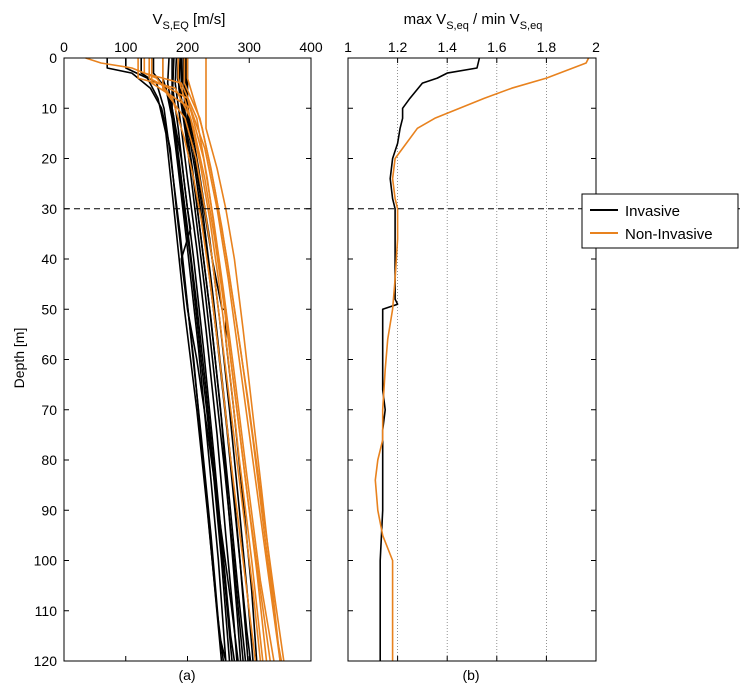 This screenshot has width=740, height=690. What do you see at coordinates (186, 675) in the screenshot?
I see `panel-a-label: (a)` at bounding box center [186, 675].